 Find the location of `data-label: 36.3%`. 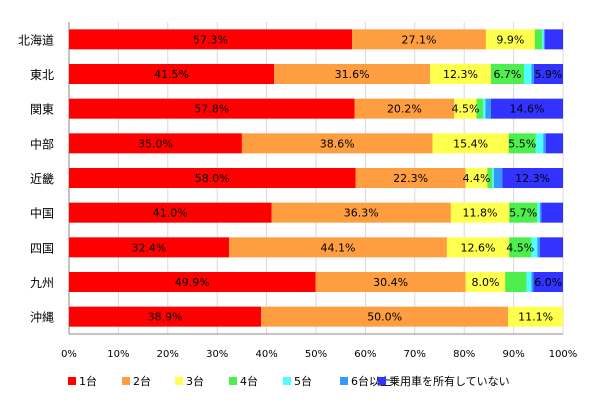

data-label: 36.3% is located at coordinates (361, 213).